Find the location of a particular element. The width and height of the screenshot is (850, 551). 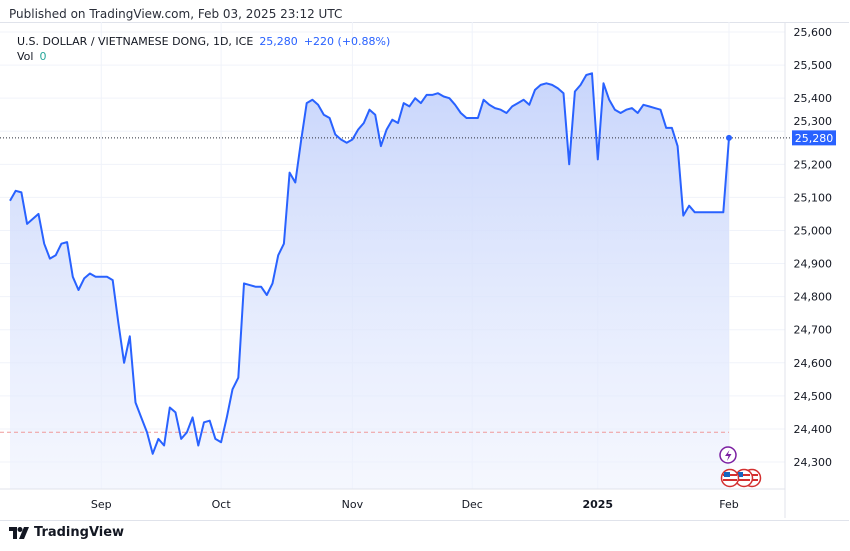

legend-change: +220 (+0.88%) is located at coordinates (347, 41).